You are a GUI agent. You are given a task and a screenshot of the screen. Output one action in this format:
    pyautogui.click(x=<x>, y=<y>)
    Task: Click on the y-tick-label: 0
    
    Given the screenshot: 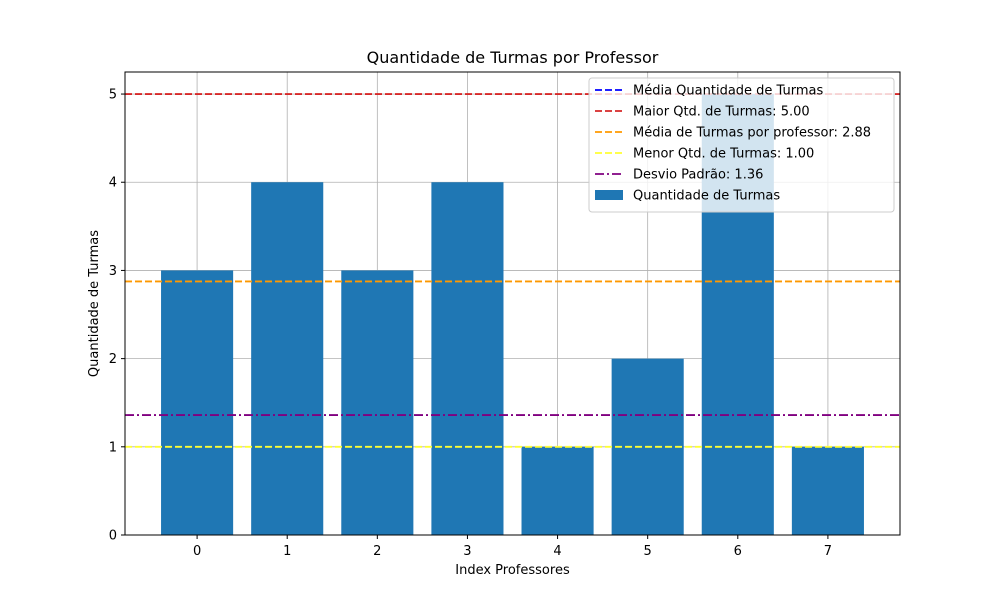 What is the action you would take?
    pyautogui.click(x=113, y=536)
    